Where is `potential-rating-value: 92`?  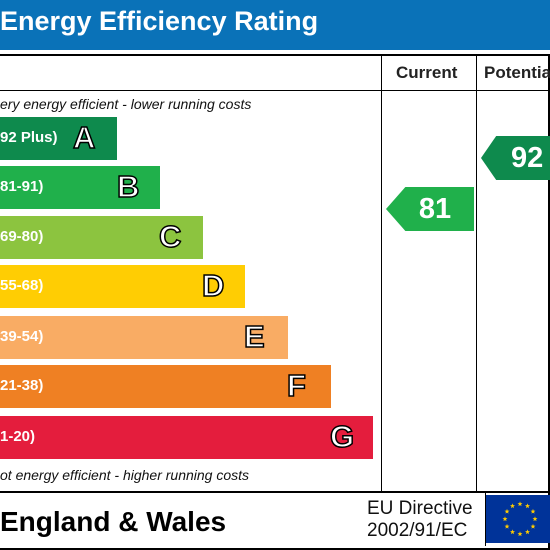 potential-rating-value: 92 is located at coordinates (527, 158).